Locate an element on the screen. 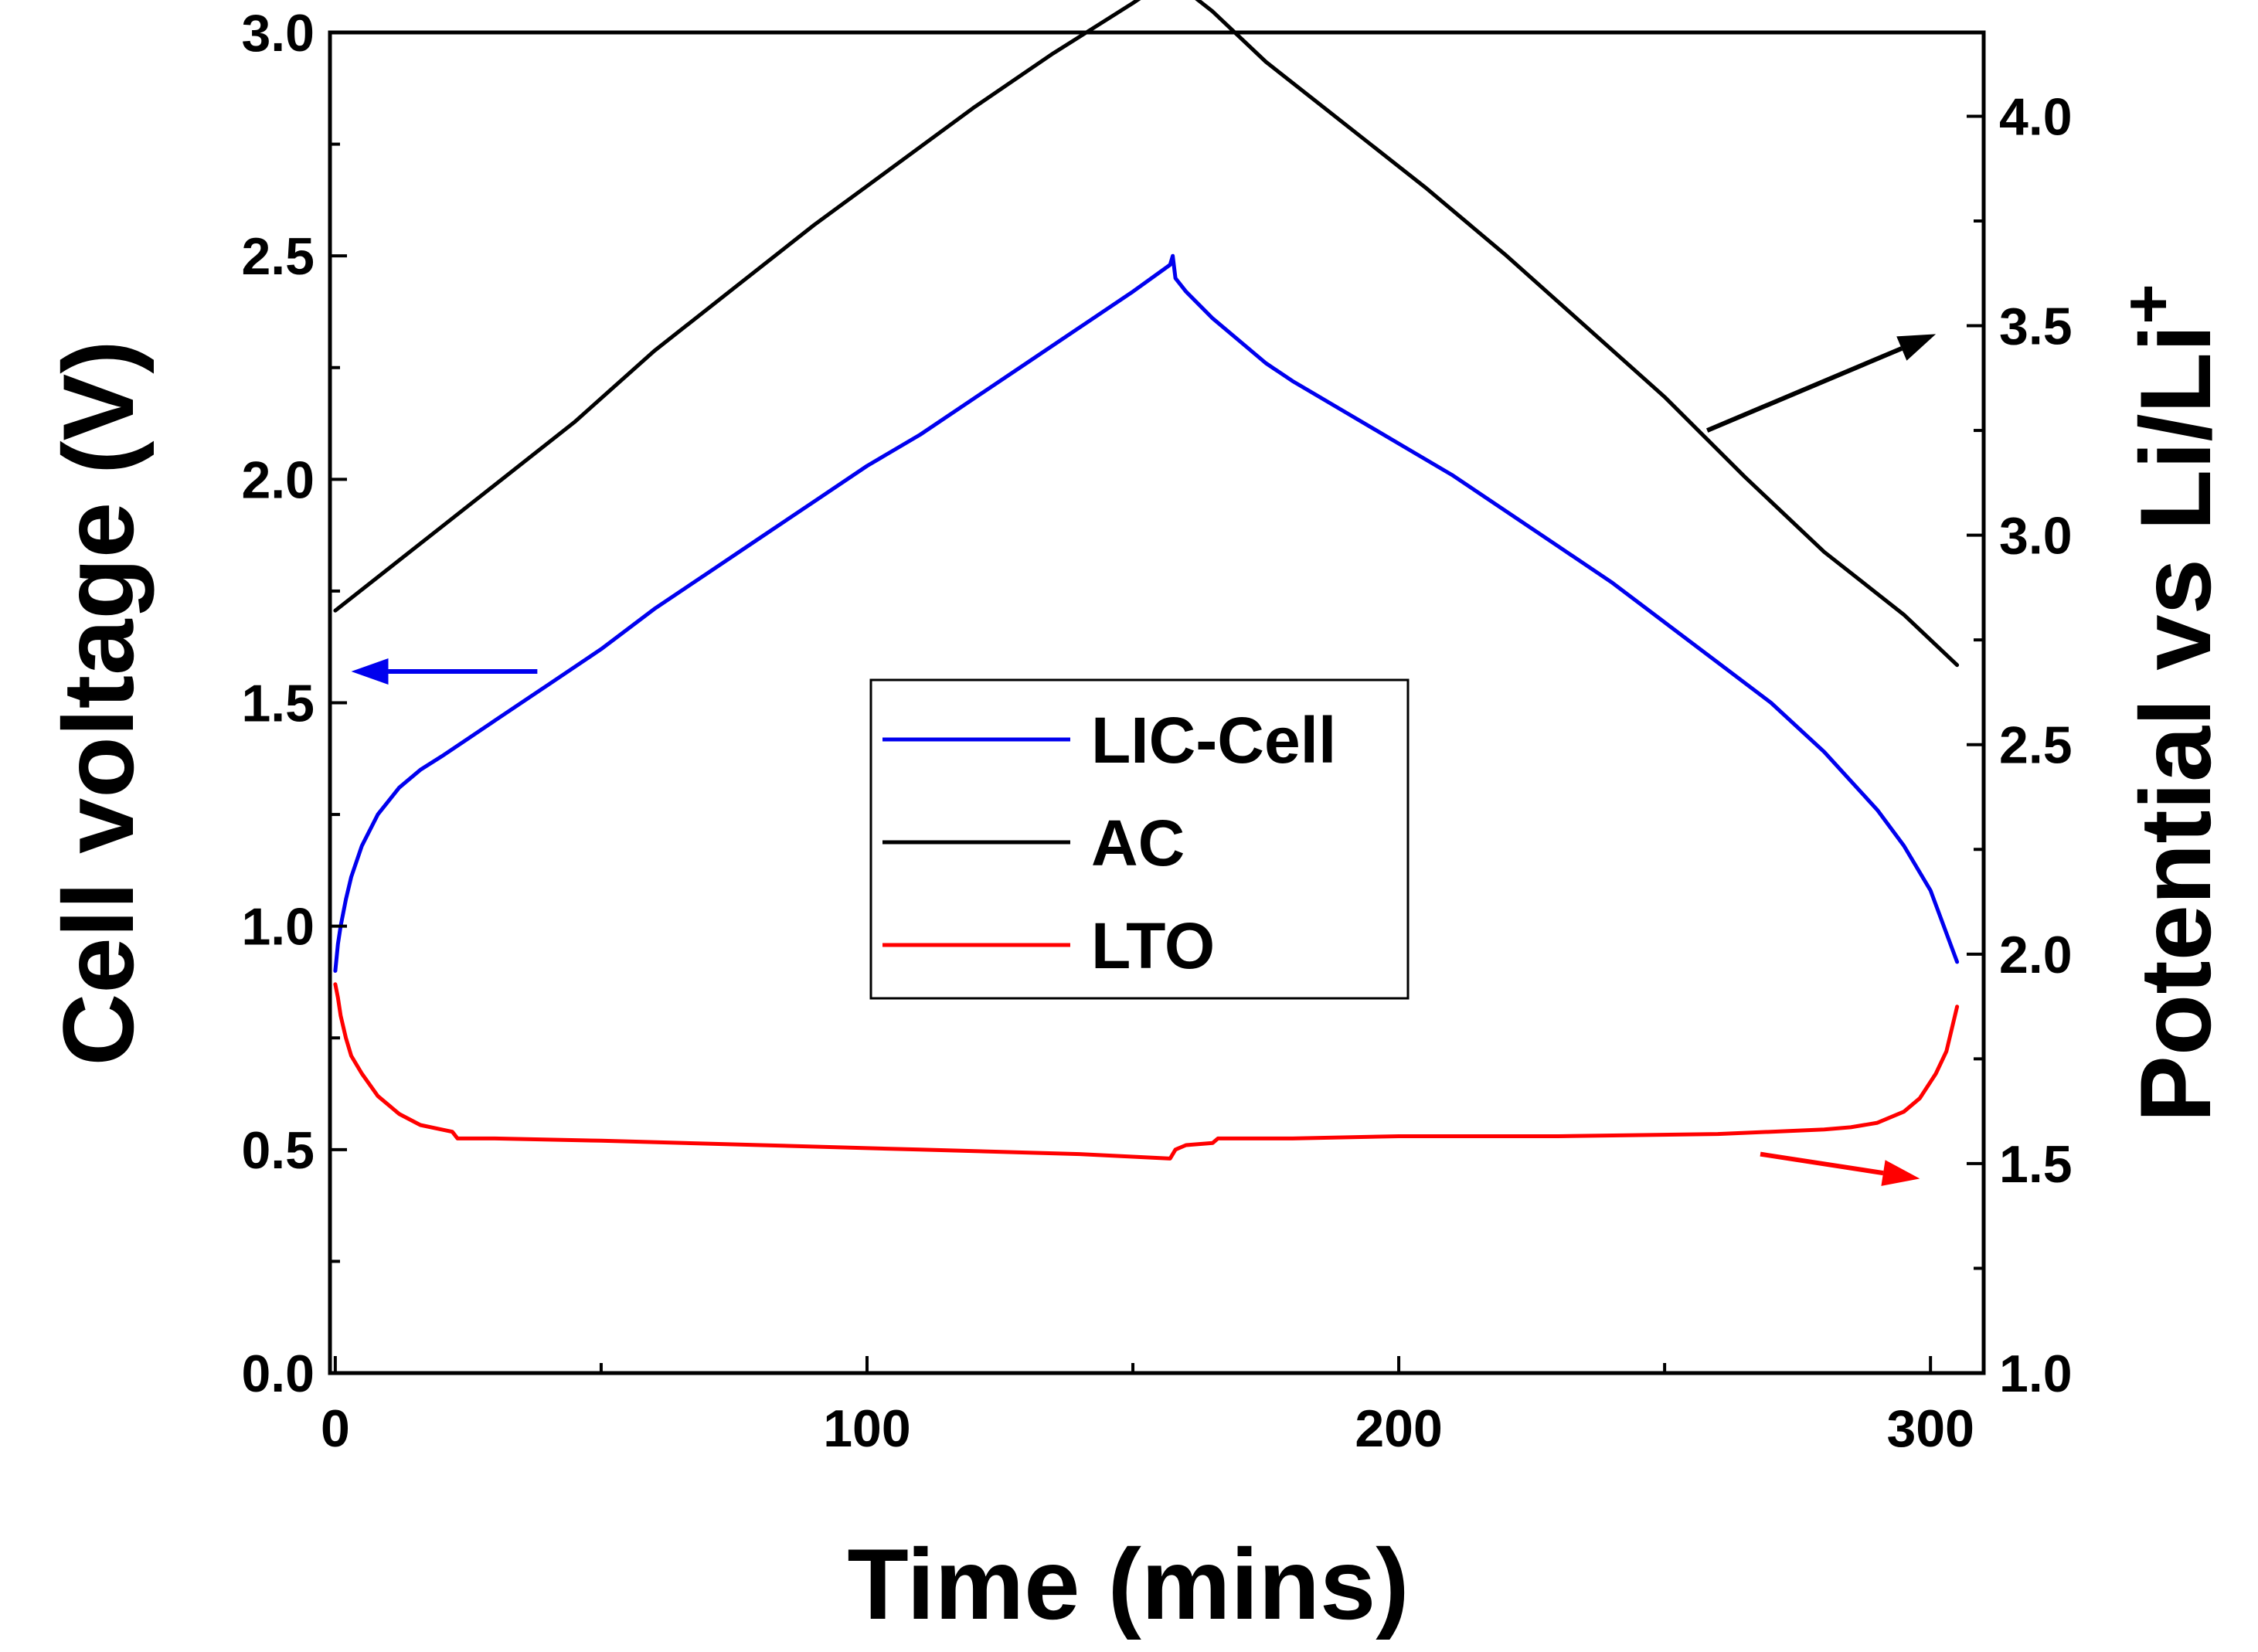 This screenshot has width=2258, height=1652. y-right-tick-label: 2.5 is located at coordinates (2036, 746).